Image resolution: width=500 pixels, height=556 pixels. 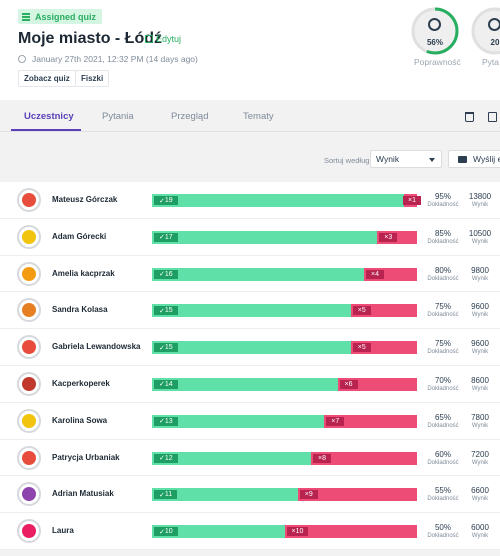 I want to click on accuracy-cell: 85% Dokładność, so click(x=443, y=237).